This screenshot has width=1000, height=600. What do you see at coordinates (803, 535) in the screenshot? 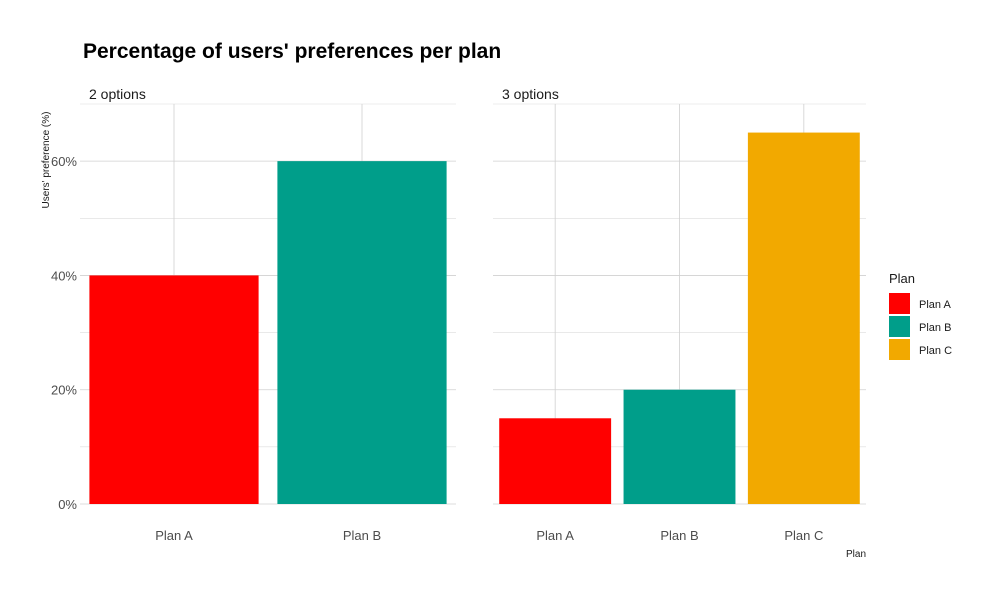
I see `x-tick-label: Plan C` at bounding box center [803, 535].